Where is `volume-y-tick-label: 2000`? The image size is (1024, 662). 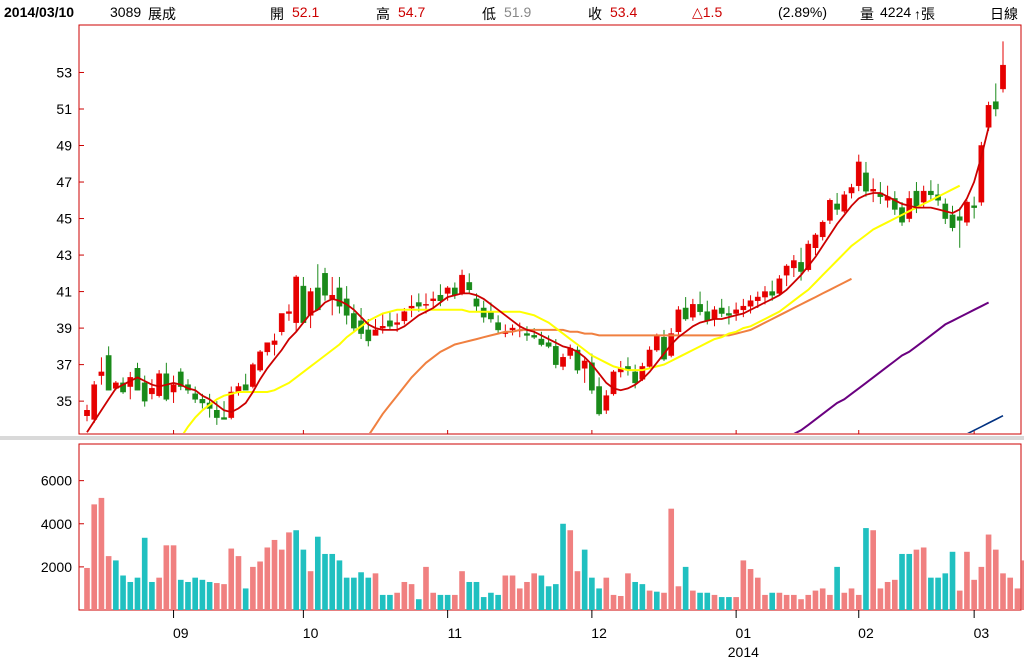 volume-y-tick-label: 2000 is located at coordinates (56, 567).